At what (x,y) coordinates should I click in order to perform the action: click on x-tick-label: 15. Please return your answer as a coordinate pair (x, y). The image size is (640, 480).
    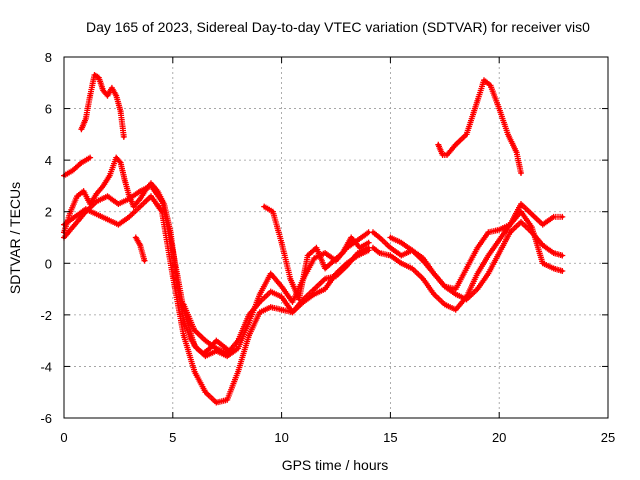
    Looking at the image, I should click on (390, 437).